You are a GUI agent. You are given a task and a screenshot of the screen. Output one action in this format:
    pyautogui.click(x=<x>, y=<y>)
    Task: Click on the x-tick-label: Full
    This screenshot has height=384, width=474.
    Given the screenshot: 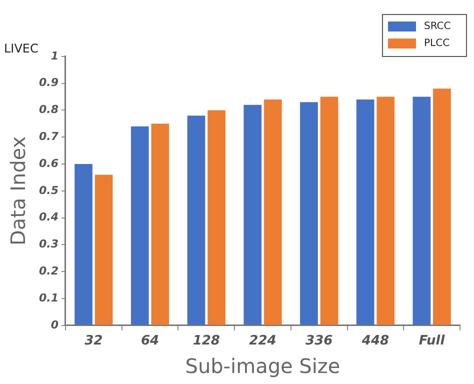 What is the action you would take?
    pyautogui.click(x=432, y=341)
    